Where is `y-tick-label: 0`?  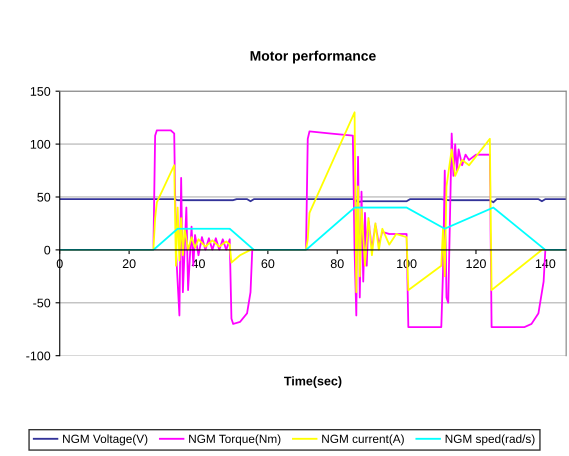
y-tick-label: 0 is located at coordinates (47, 250).